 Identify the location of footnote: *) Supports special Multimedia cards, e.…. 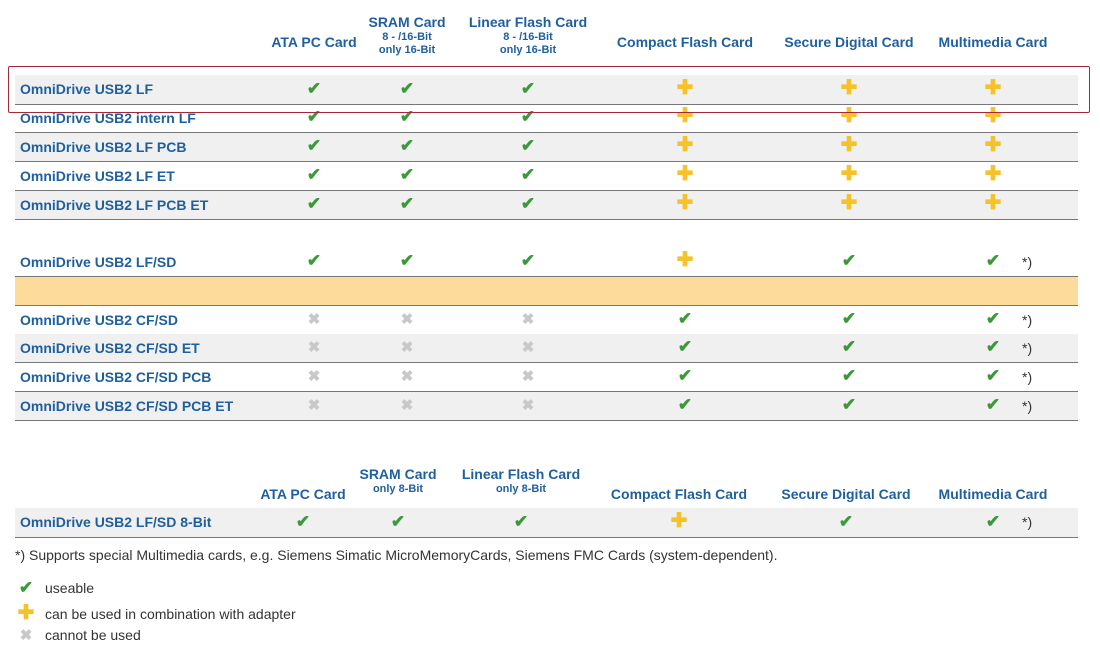
(396, 555).